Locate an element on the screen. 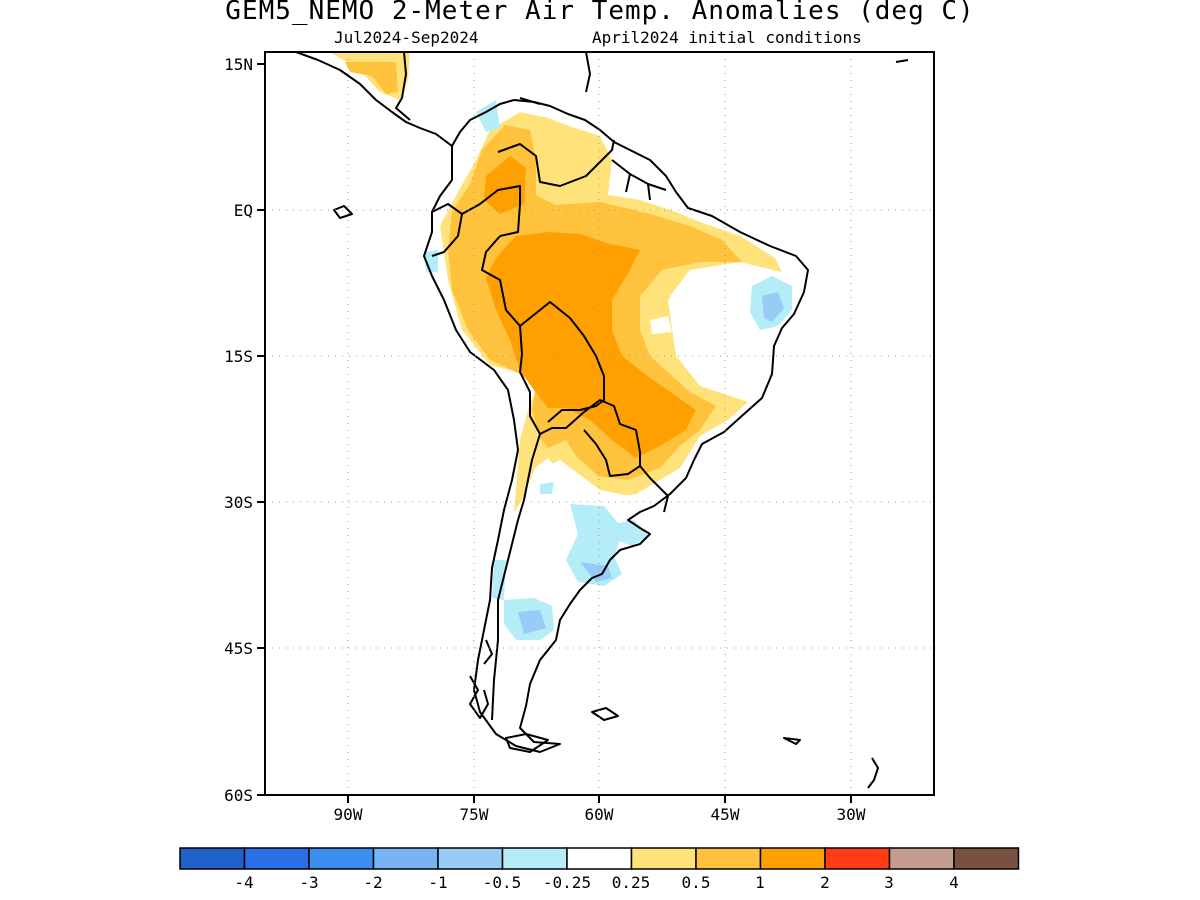 Image resolution: width=1200 pixels, height=900 pixels. anomaly-neg0.25-bolivia is located at coordinates (547, 488).